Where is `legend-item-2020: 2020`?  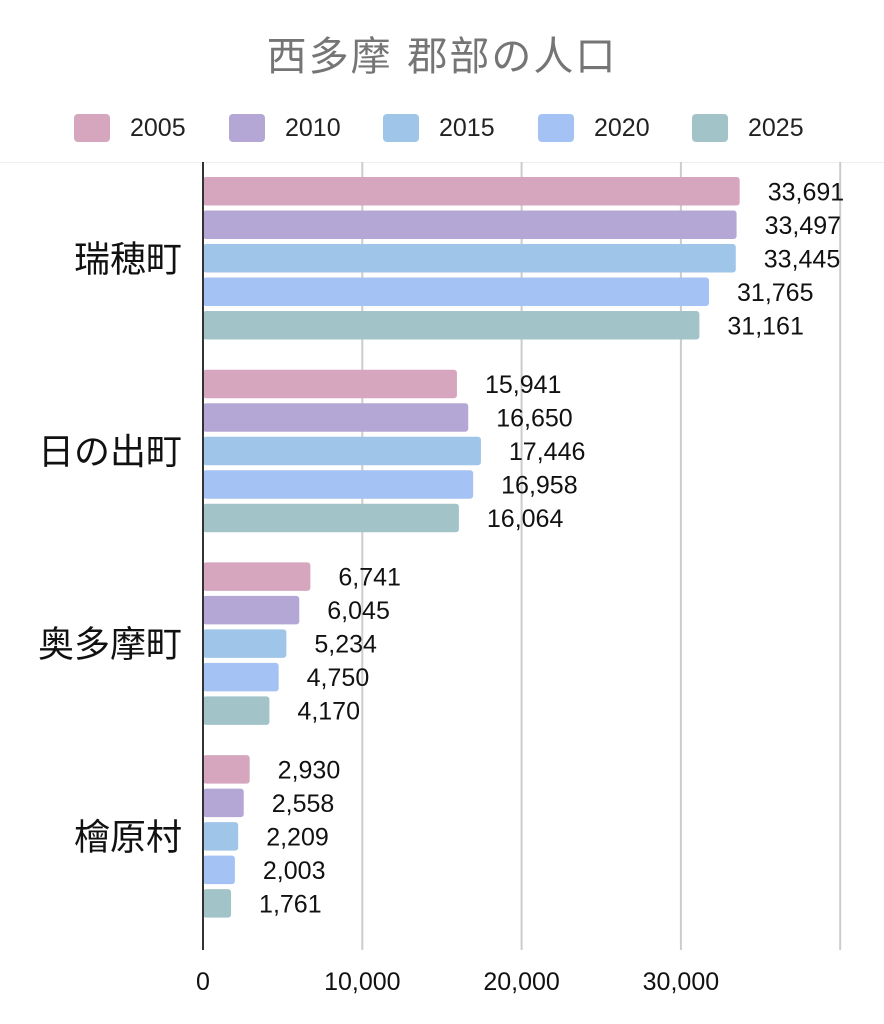 legend-item-2020: 2020 is located at coordinates (594, 128).